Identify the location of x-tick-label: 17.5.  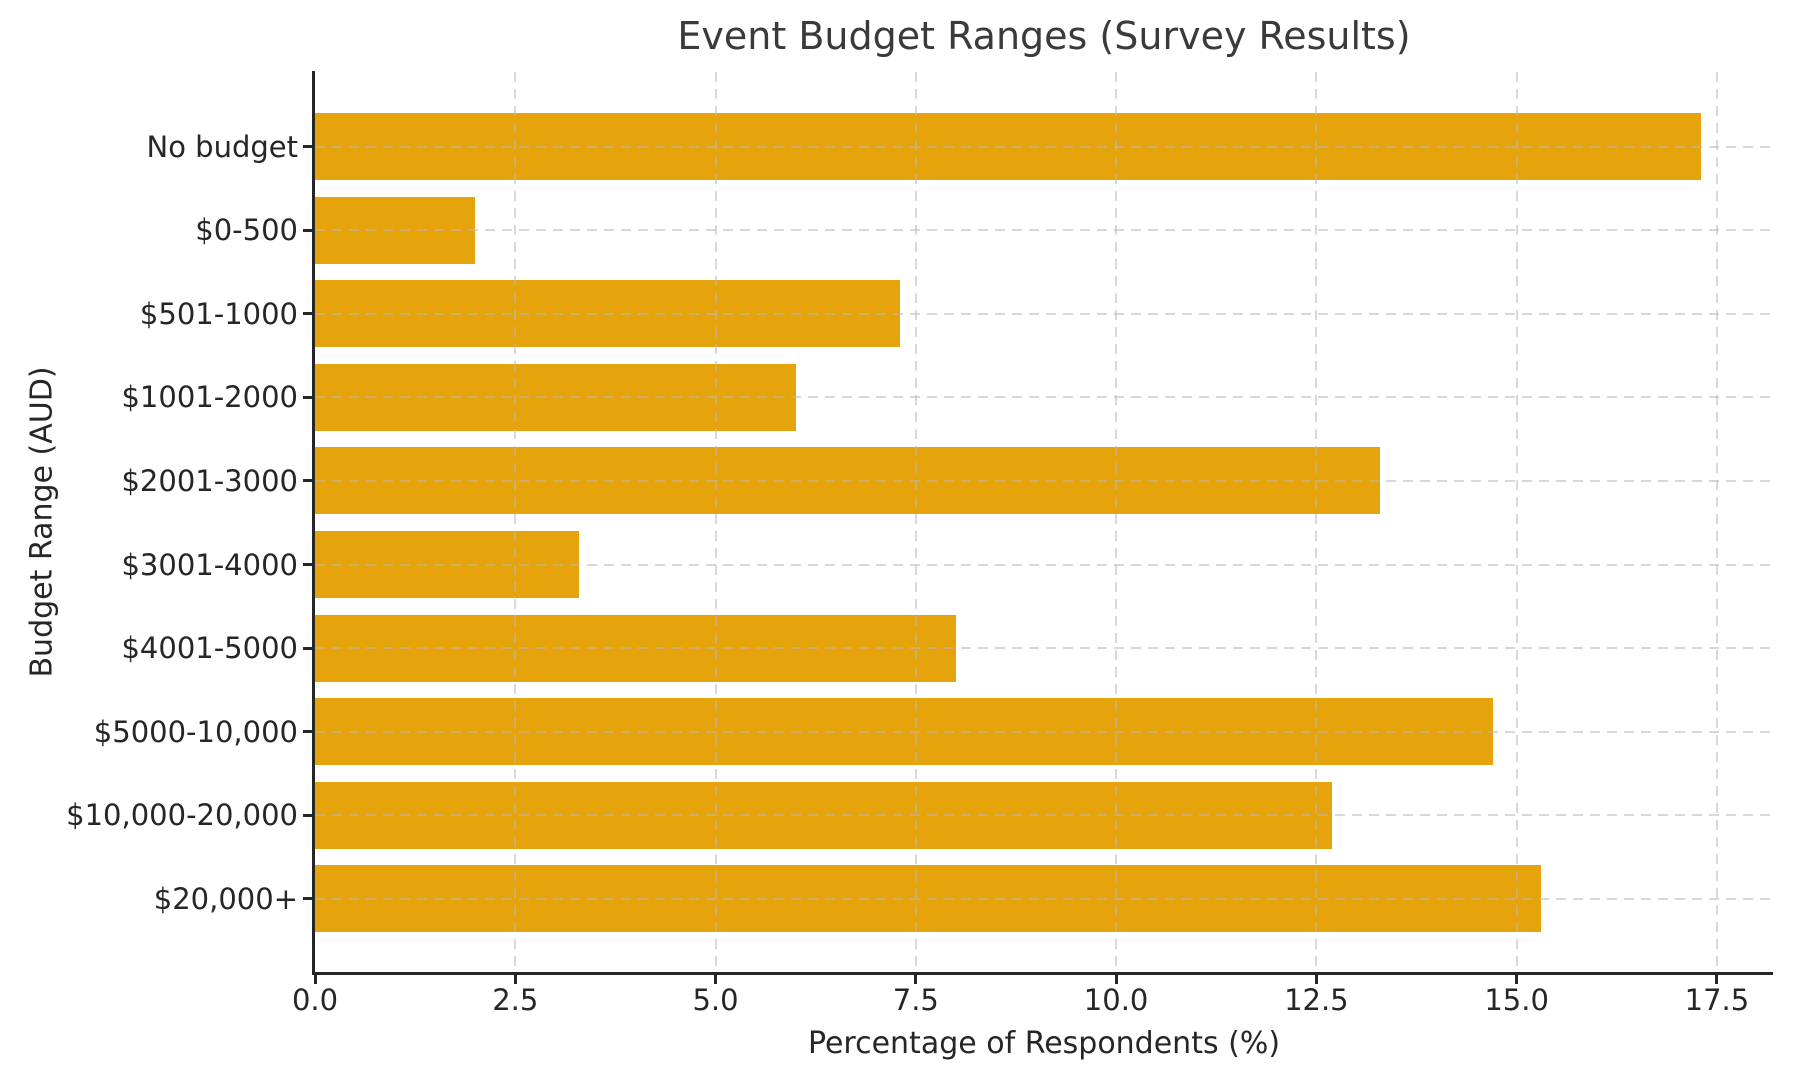
(1717, 1000).